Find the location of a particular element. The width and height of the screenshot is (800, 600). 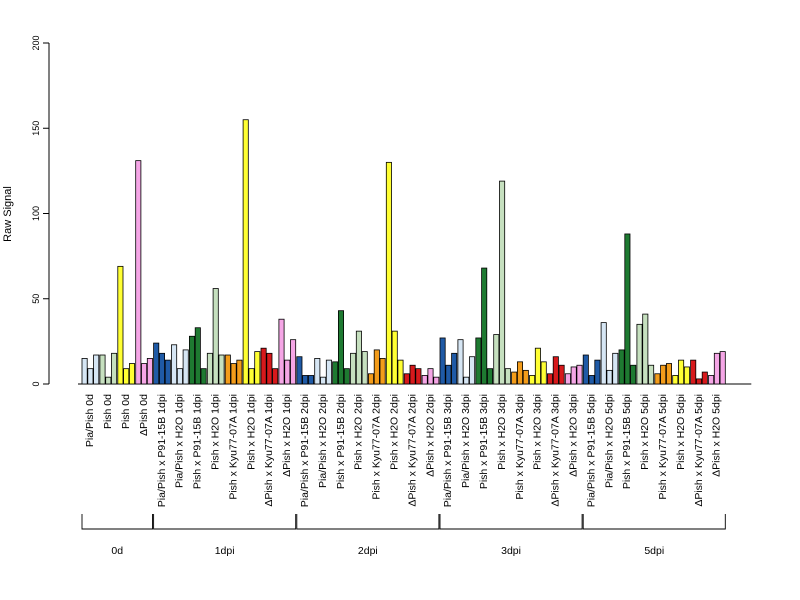

group-label: 1dpi is located at coordinates (225, 551).